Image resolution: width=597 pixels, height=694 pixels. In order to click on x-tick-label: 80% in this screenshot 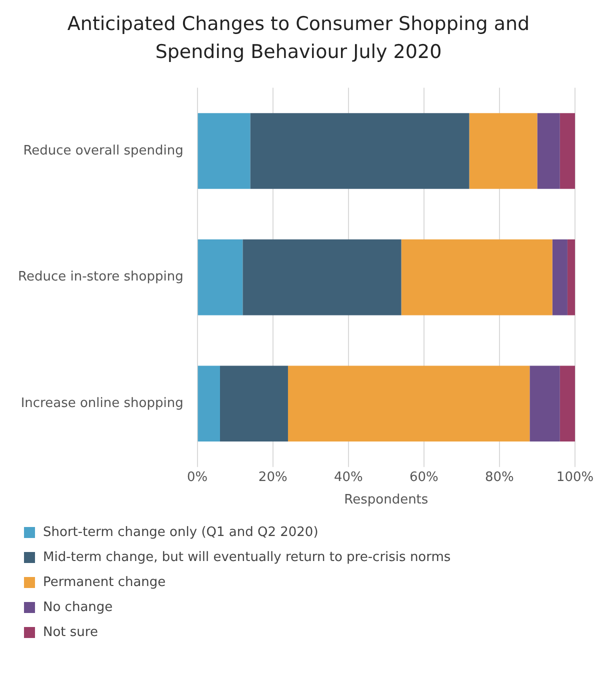, I will do `click(499, 477)`.